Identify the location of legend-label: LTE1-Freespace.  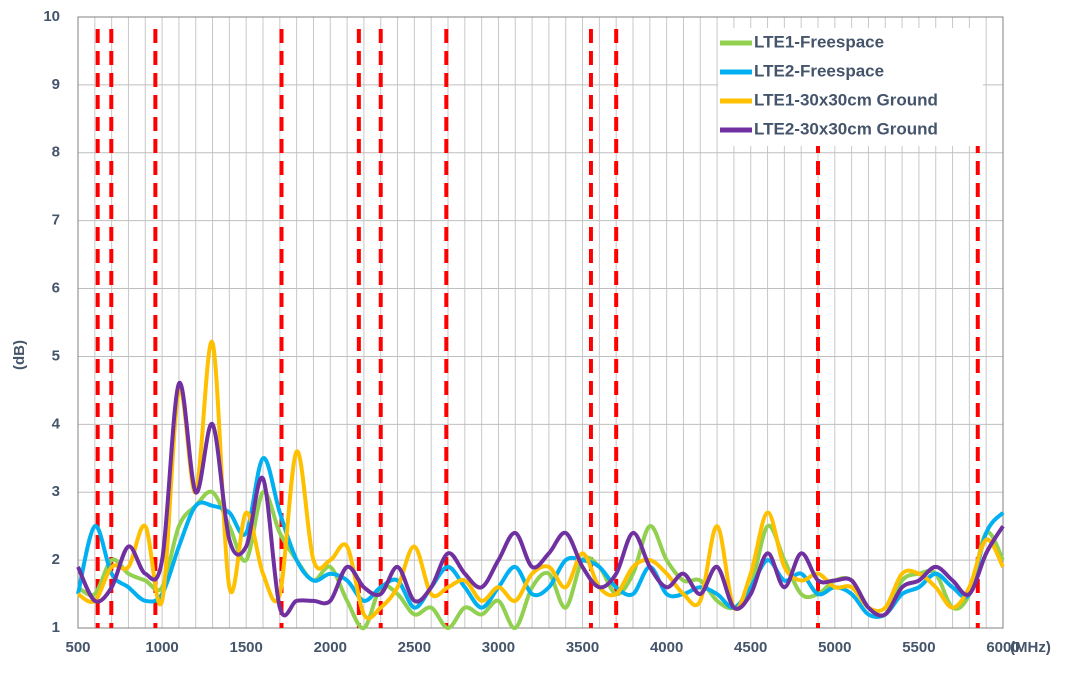
(819, 41).